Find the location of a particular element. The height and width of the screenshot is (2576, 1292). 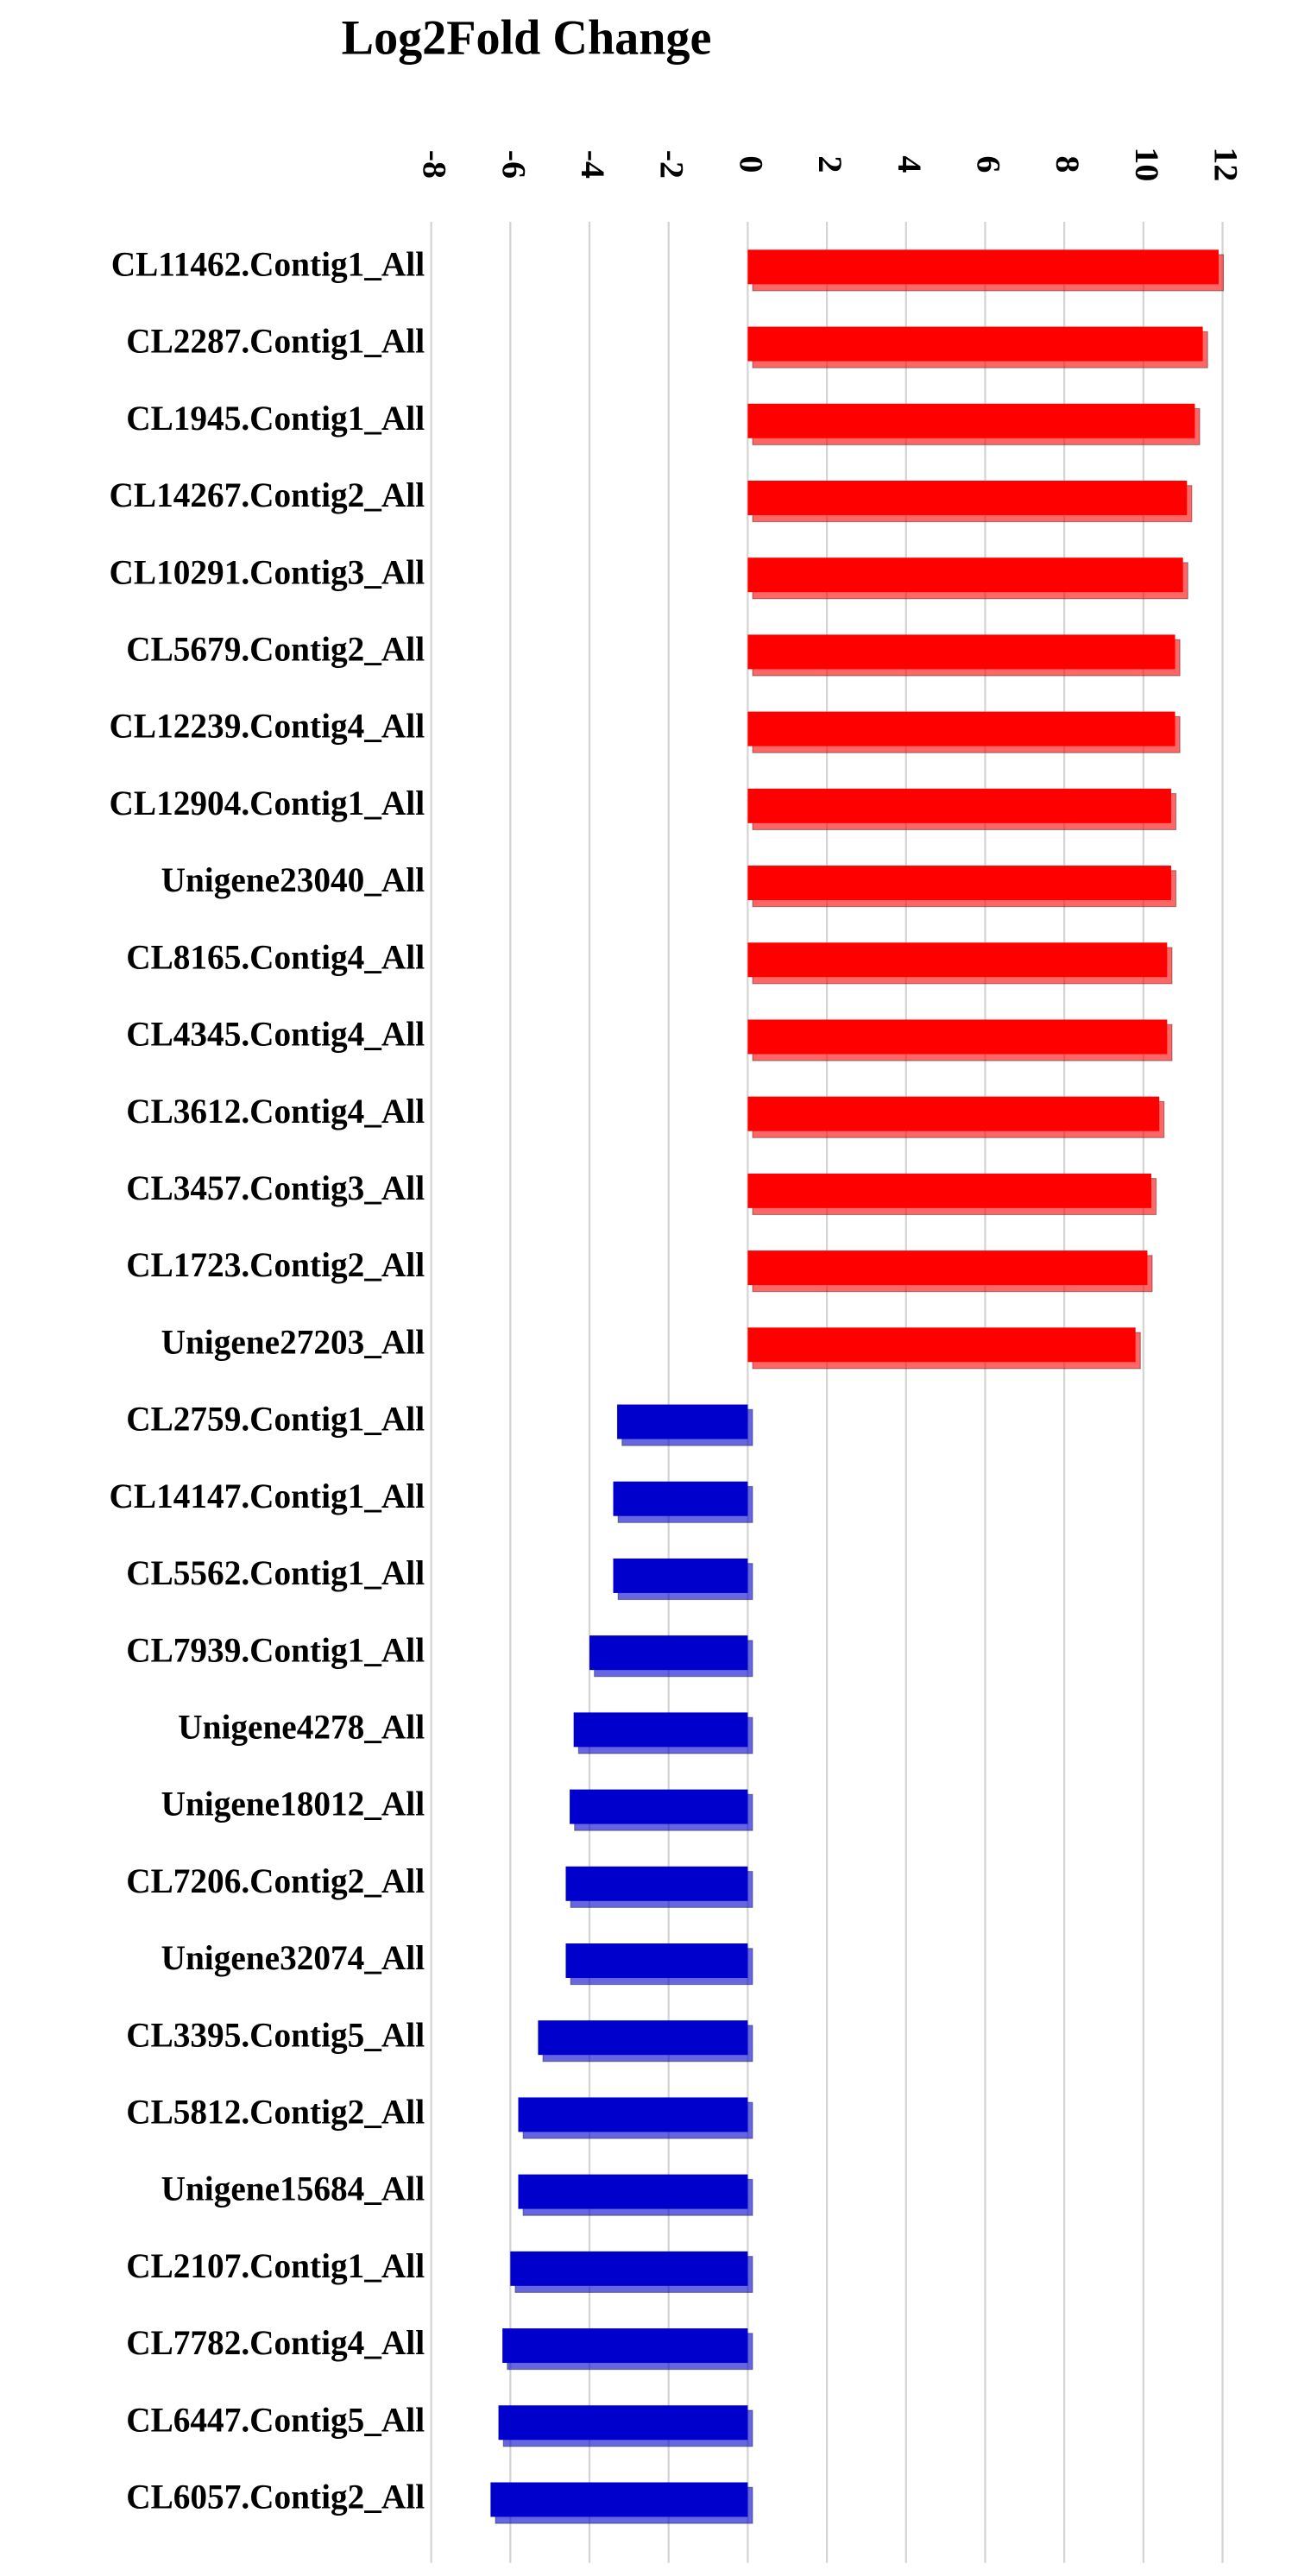

y-tick-label: CL7939.Contig1_All is located at coordinates (276, 1650).